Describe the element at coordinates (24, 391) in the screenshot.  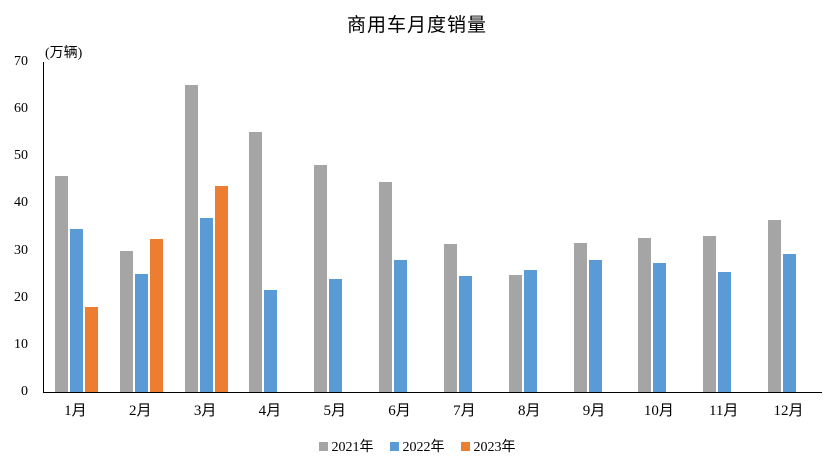
I see `y-tick-label: 0` at that location.